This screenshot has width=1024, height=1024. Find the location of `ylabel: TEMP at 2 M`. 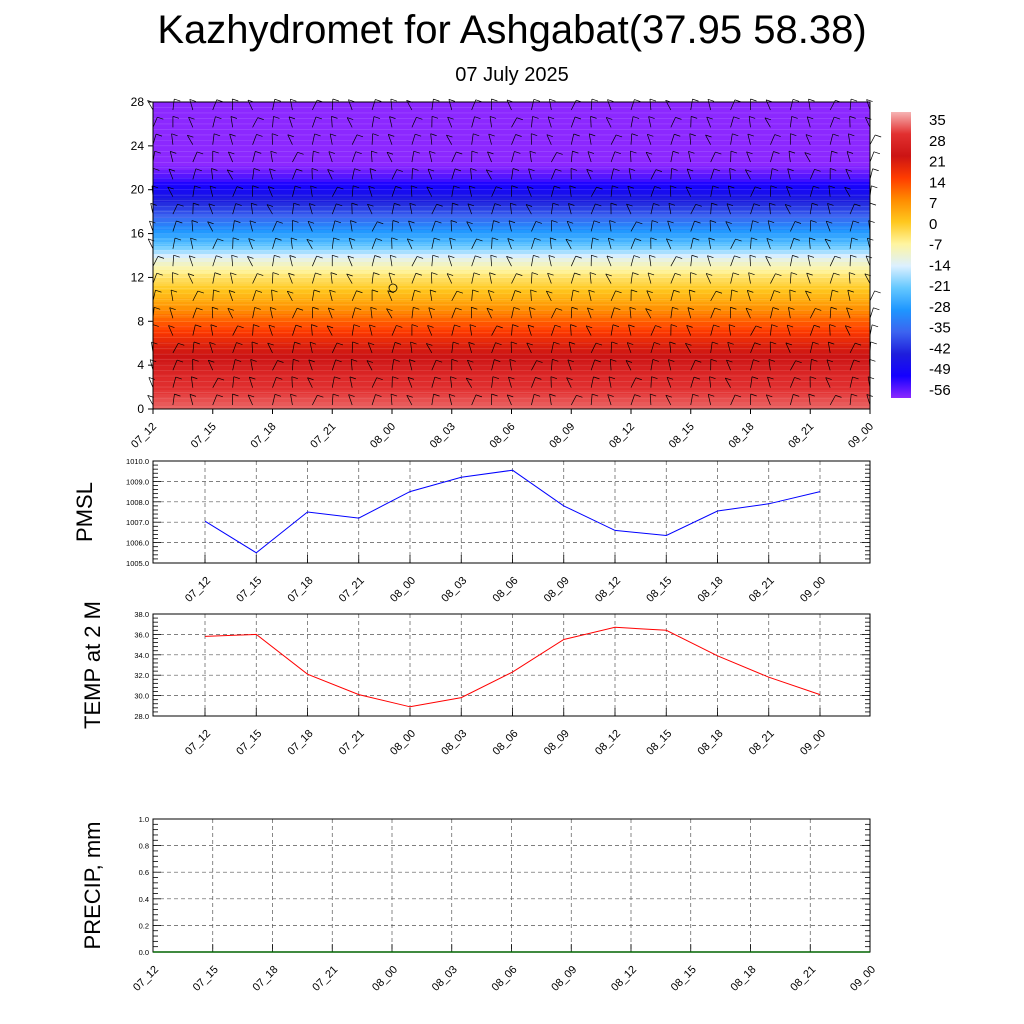

ylabel: TEMP at 2 M is located at coordinates (92, 665).